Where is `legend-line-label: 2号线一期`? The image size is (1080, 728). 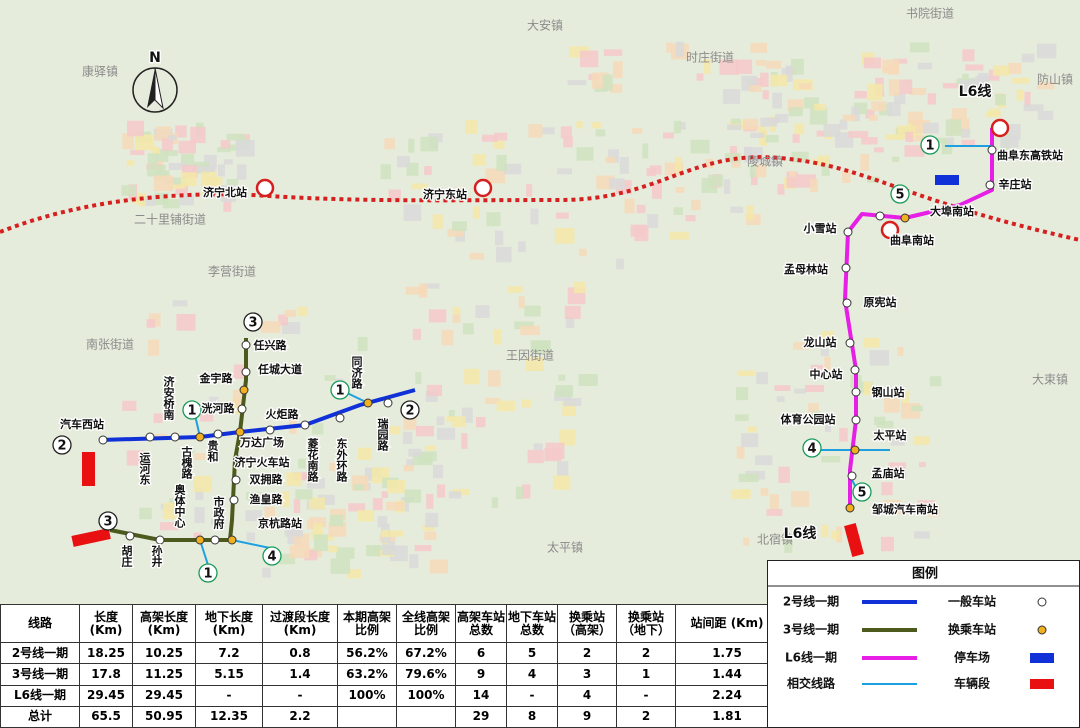 legend-line-label: 2号线一期 is located at coordinates (811, 601).